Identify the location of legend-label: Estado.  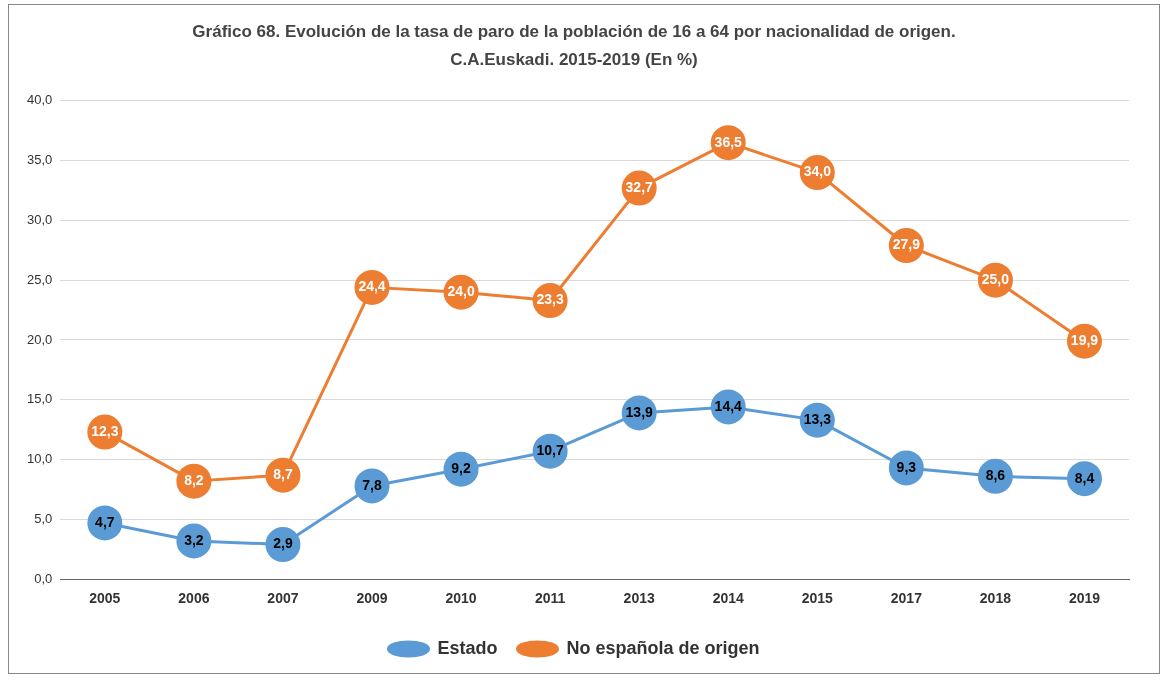
(467, 647).